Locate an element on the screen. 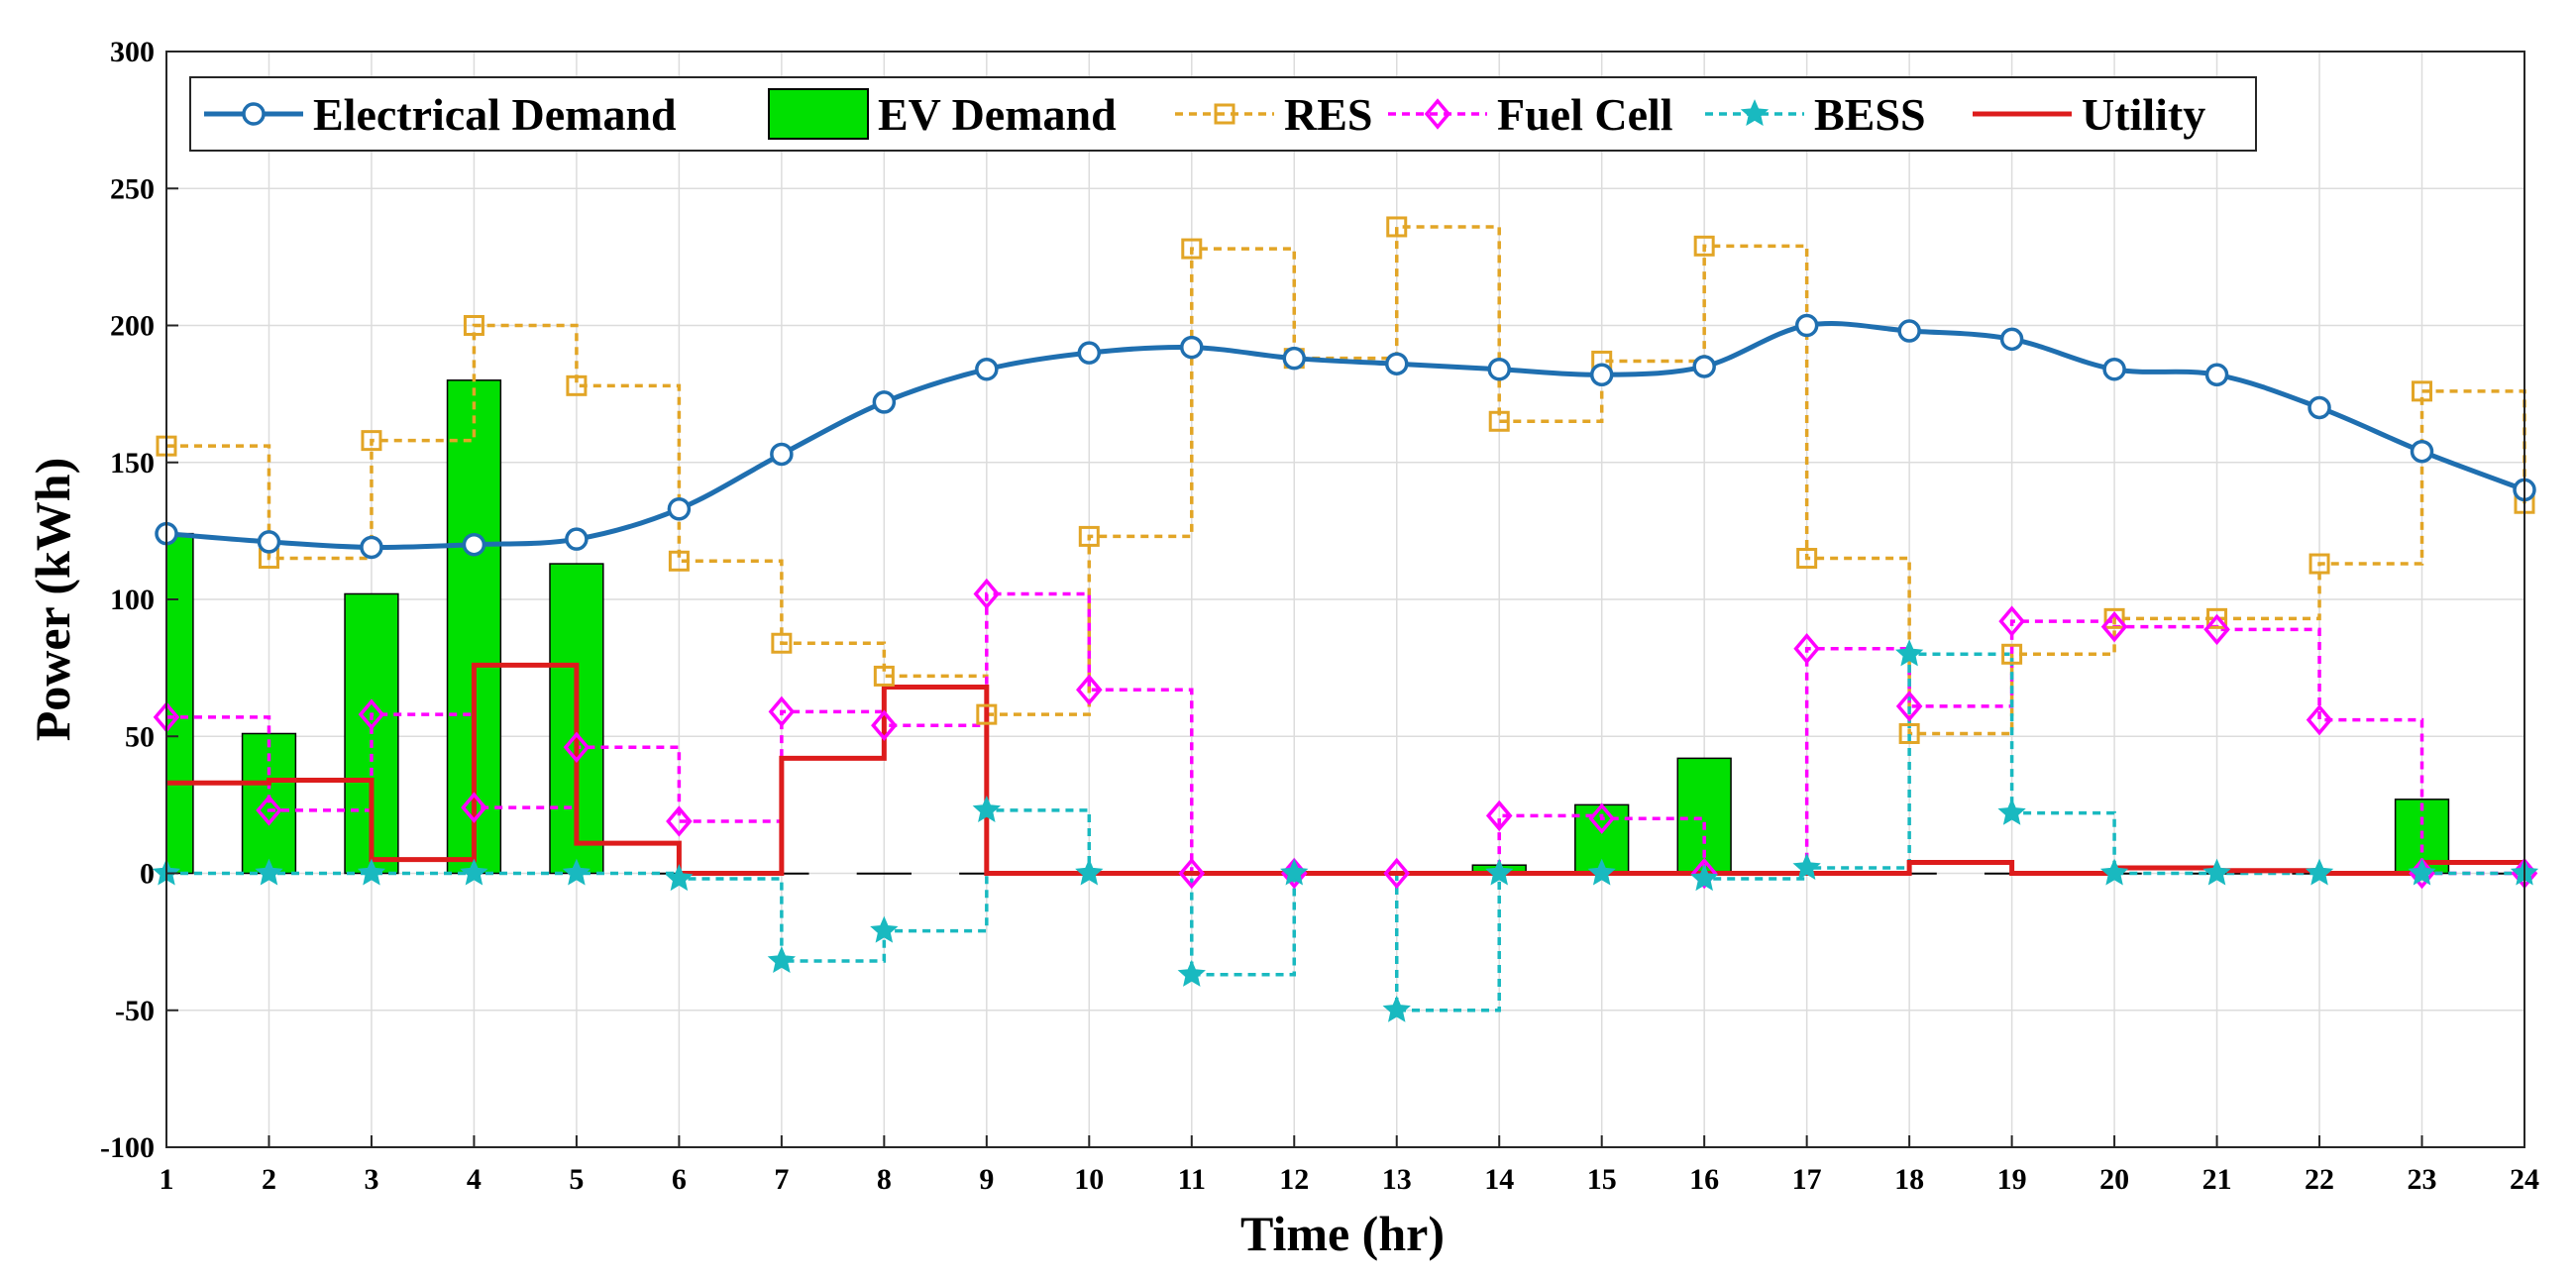  legend-label: Fuel Cell is located at coordinates (1585, 114).